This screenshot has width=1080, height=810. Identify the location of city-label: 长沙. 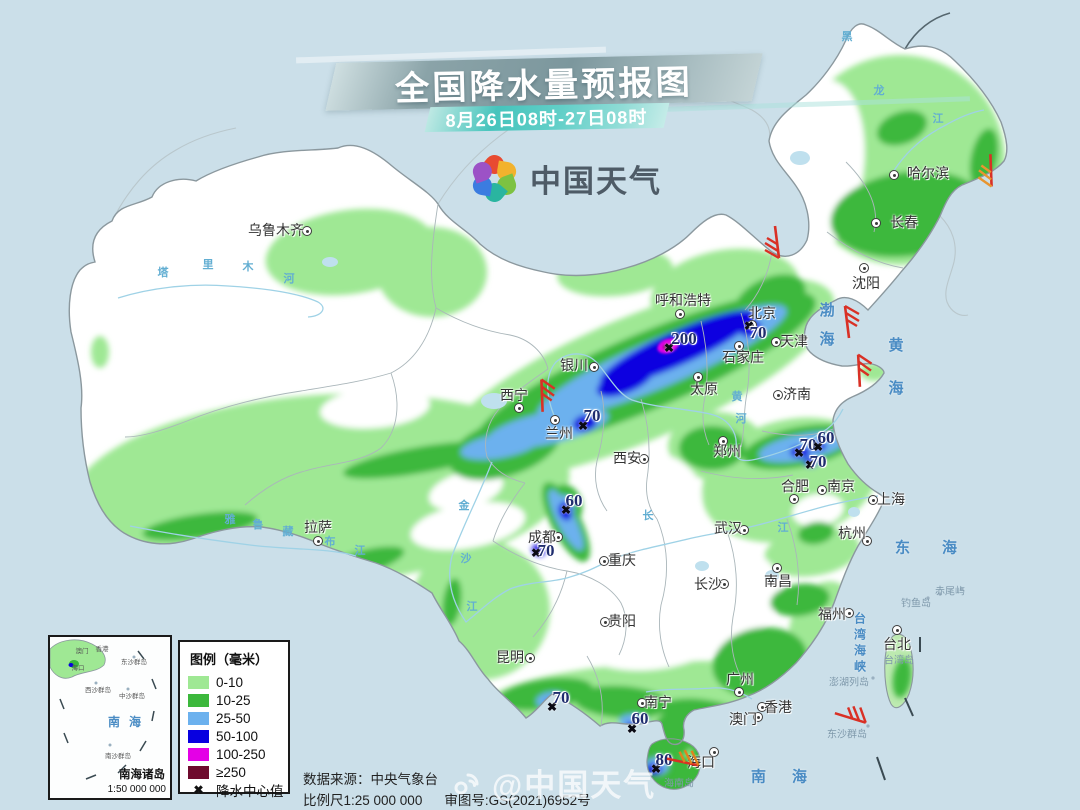
(708, 584).